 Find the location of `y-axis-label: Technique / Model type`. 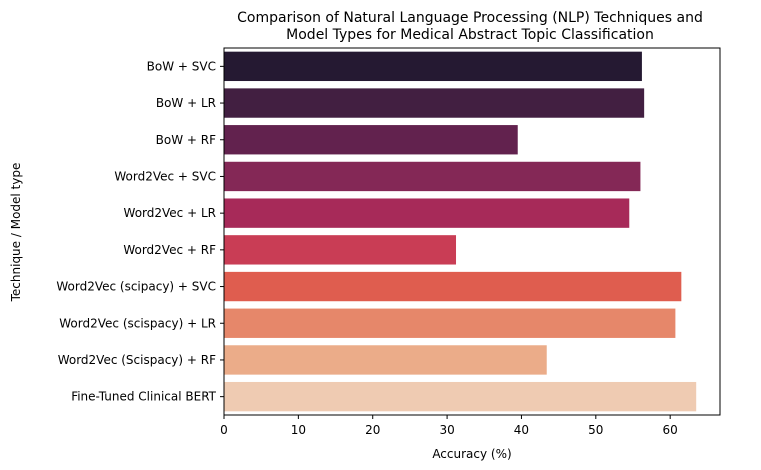

y-axis-label: Technique / Model type is located at coordinates (16, 233).